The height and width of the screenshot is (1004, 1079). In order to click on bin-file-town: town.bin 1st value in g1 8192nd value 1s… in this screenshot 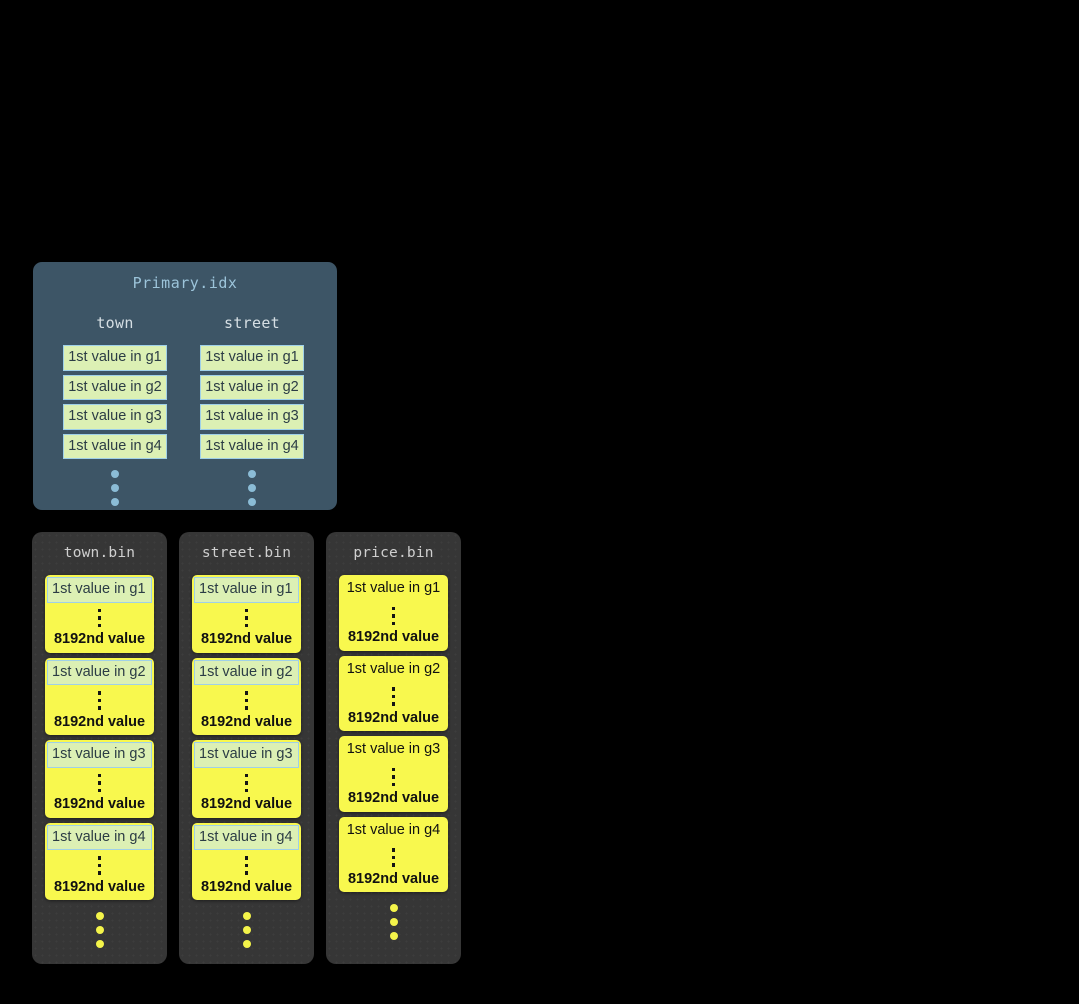, I will do `click(99, 748)`.